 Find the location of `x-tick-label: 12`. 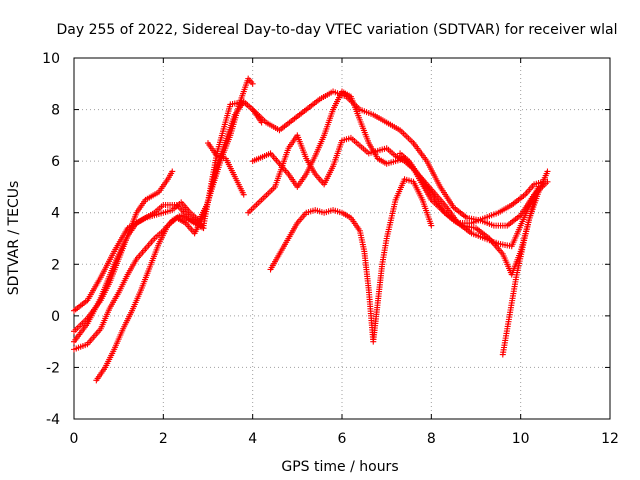

x-tick-label: 12 is located at coordinates (610, 439).